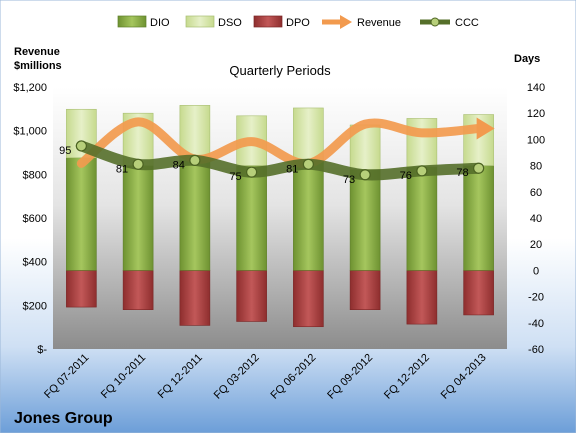 The height and width of the screenshot is (433, 576). I want to click on left-tick-label: $1,000, so click(30, 132).